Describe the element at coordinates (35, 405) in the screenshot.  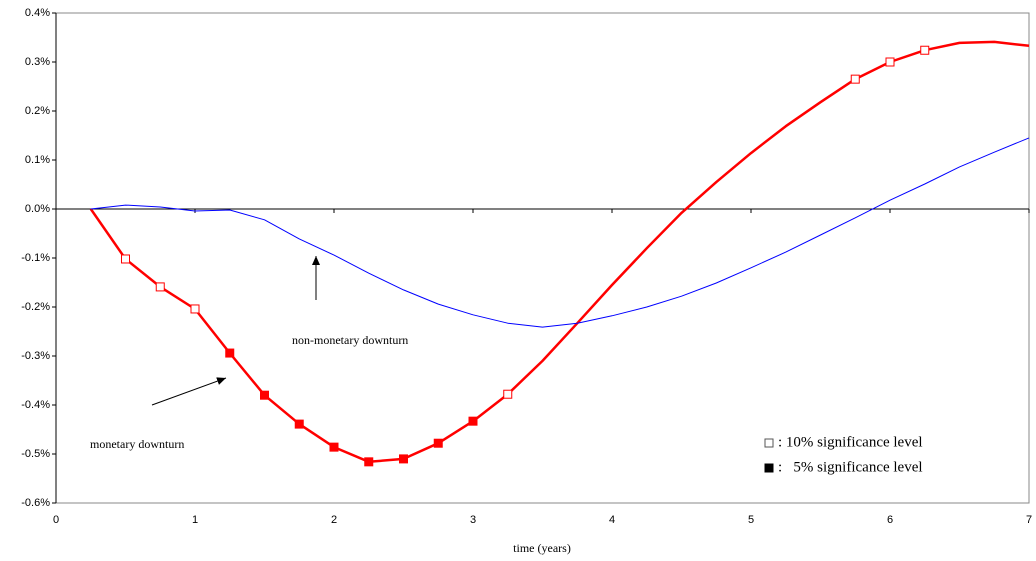
I see `y-tick-label: -0.4%` at that location.